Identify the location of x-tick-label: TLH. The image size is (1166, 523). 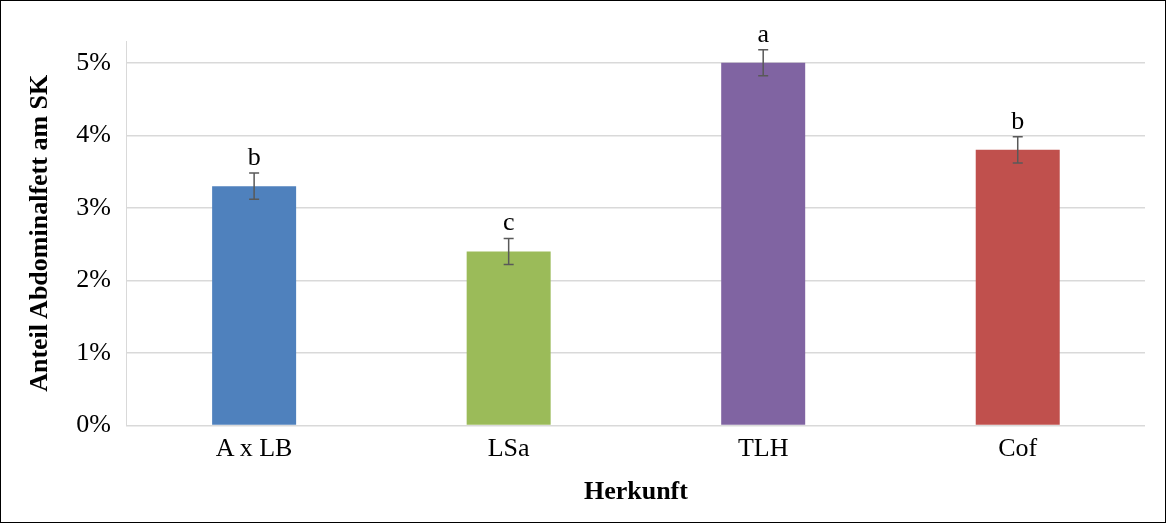
(763, 448).